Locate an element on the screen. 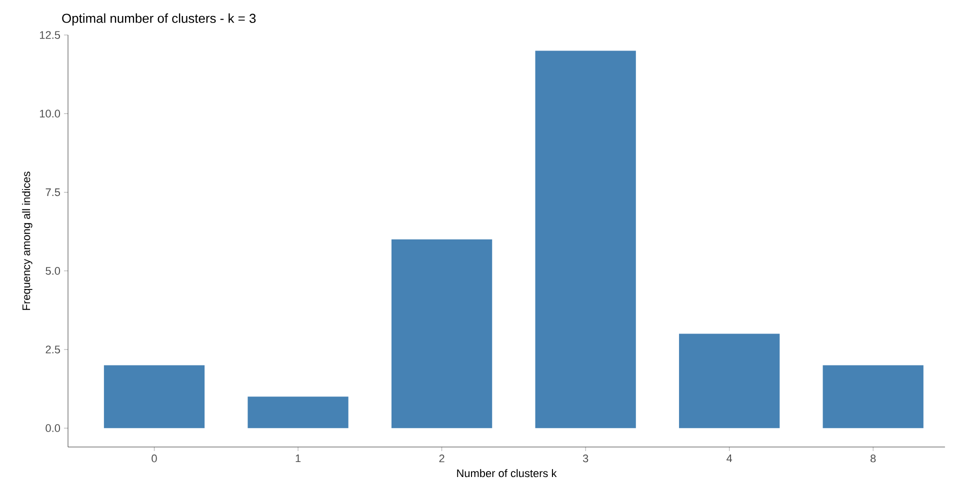 The image size is (955, 491). y-tick-label: 12.5 is located at coordinates (50, 35).